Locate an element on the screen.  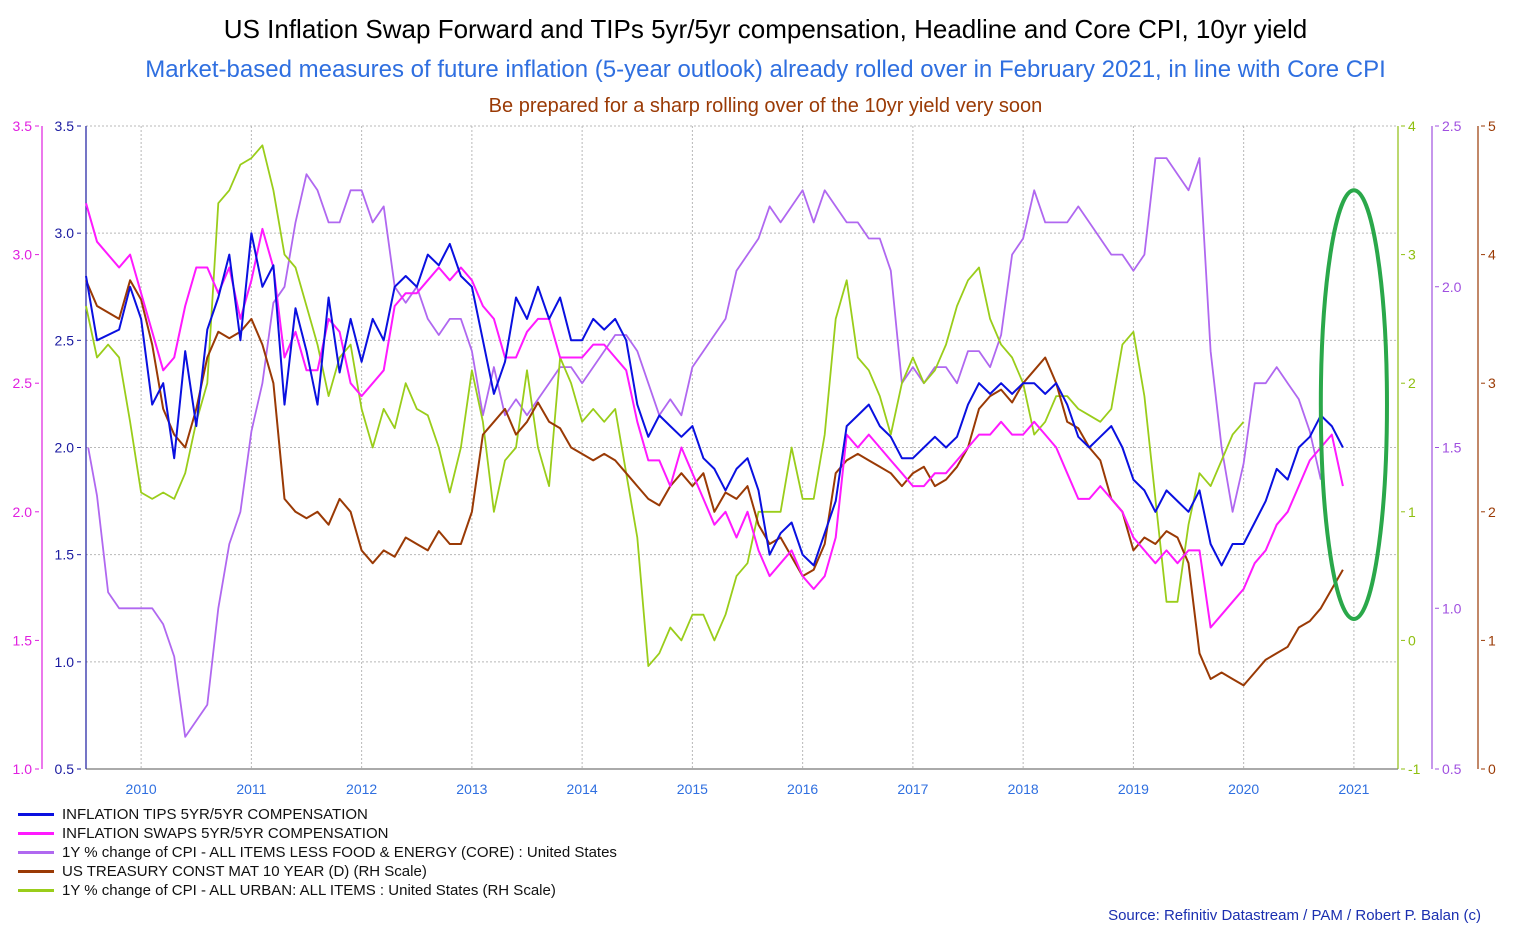
x-tick-label: 2010 is located at coordinates (141, 789).